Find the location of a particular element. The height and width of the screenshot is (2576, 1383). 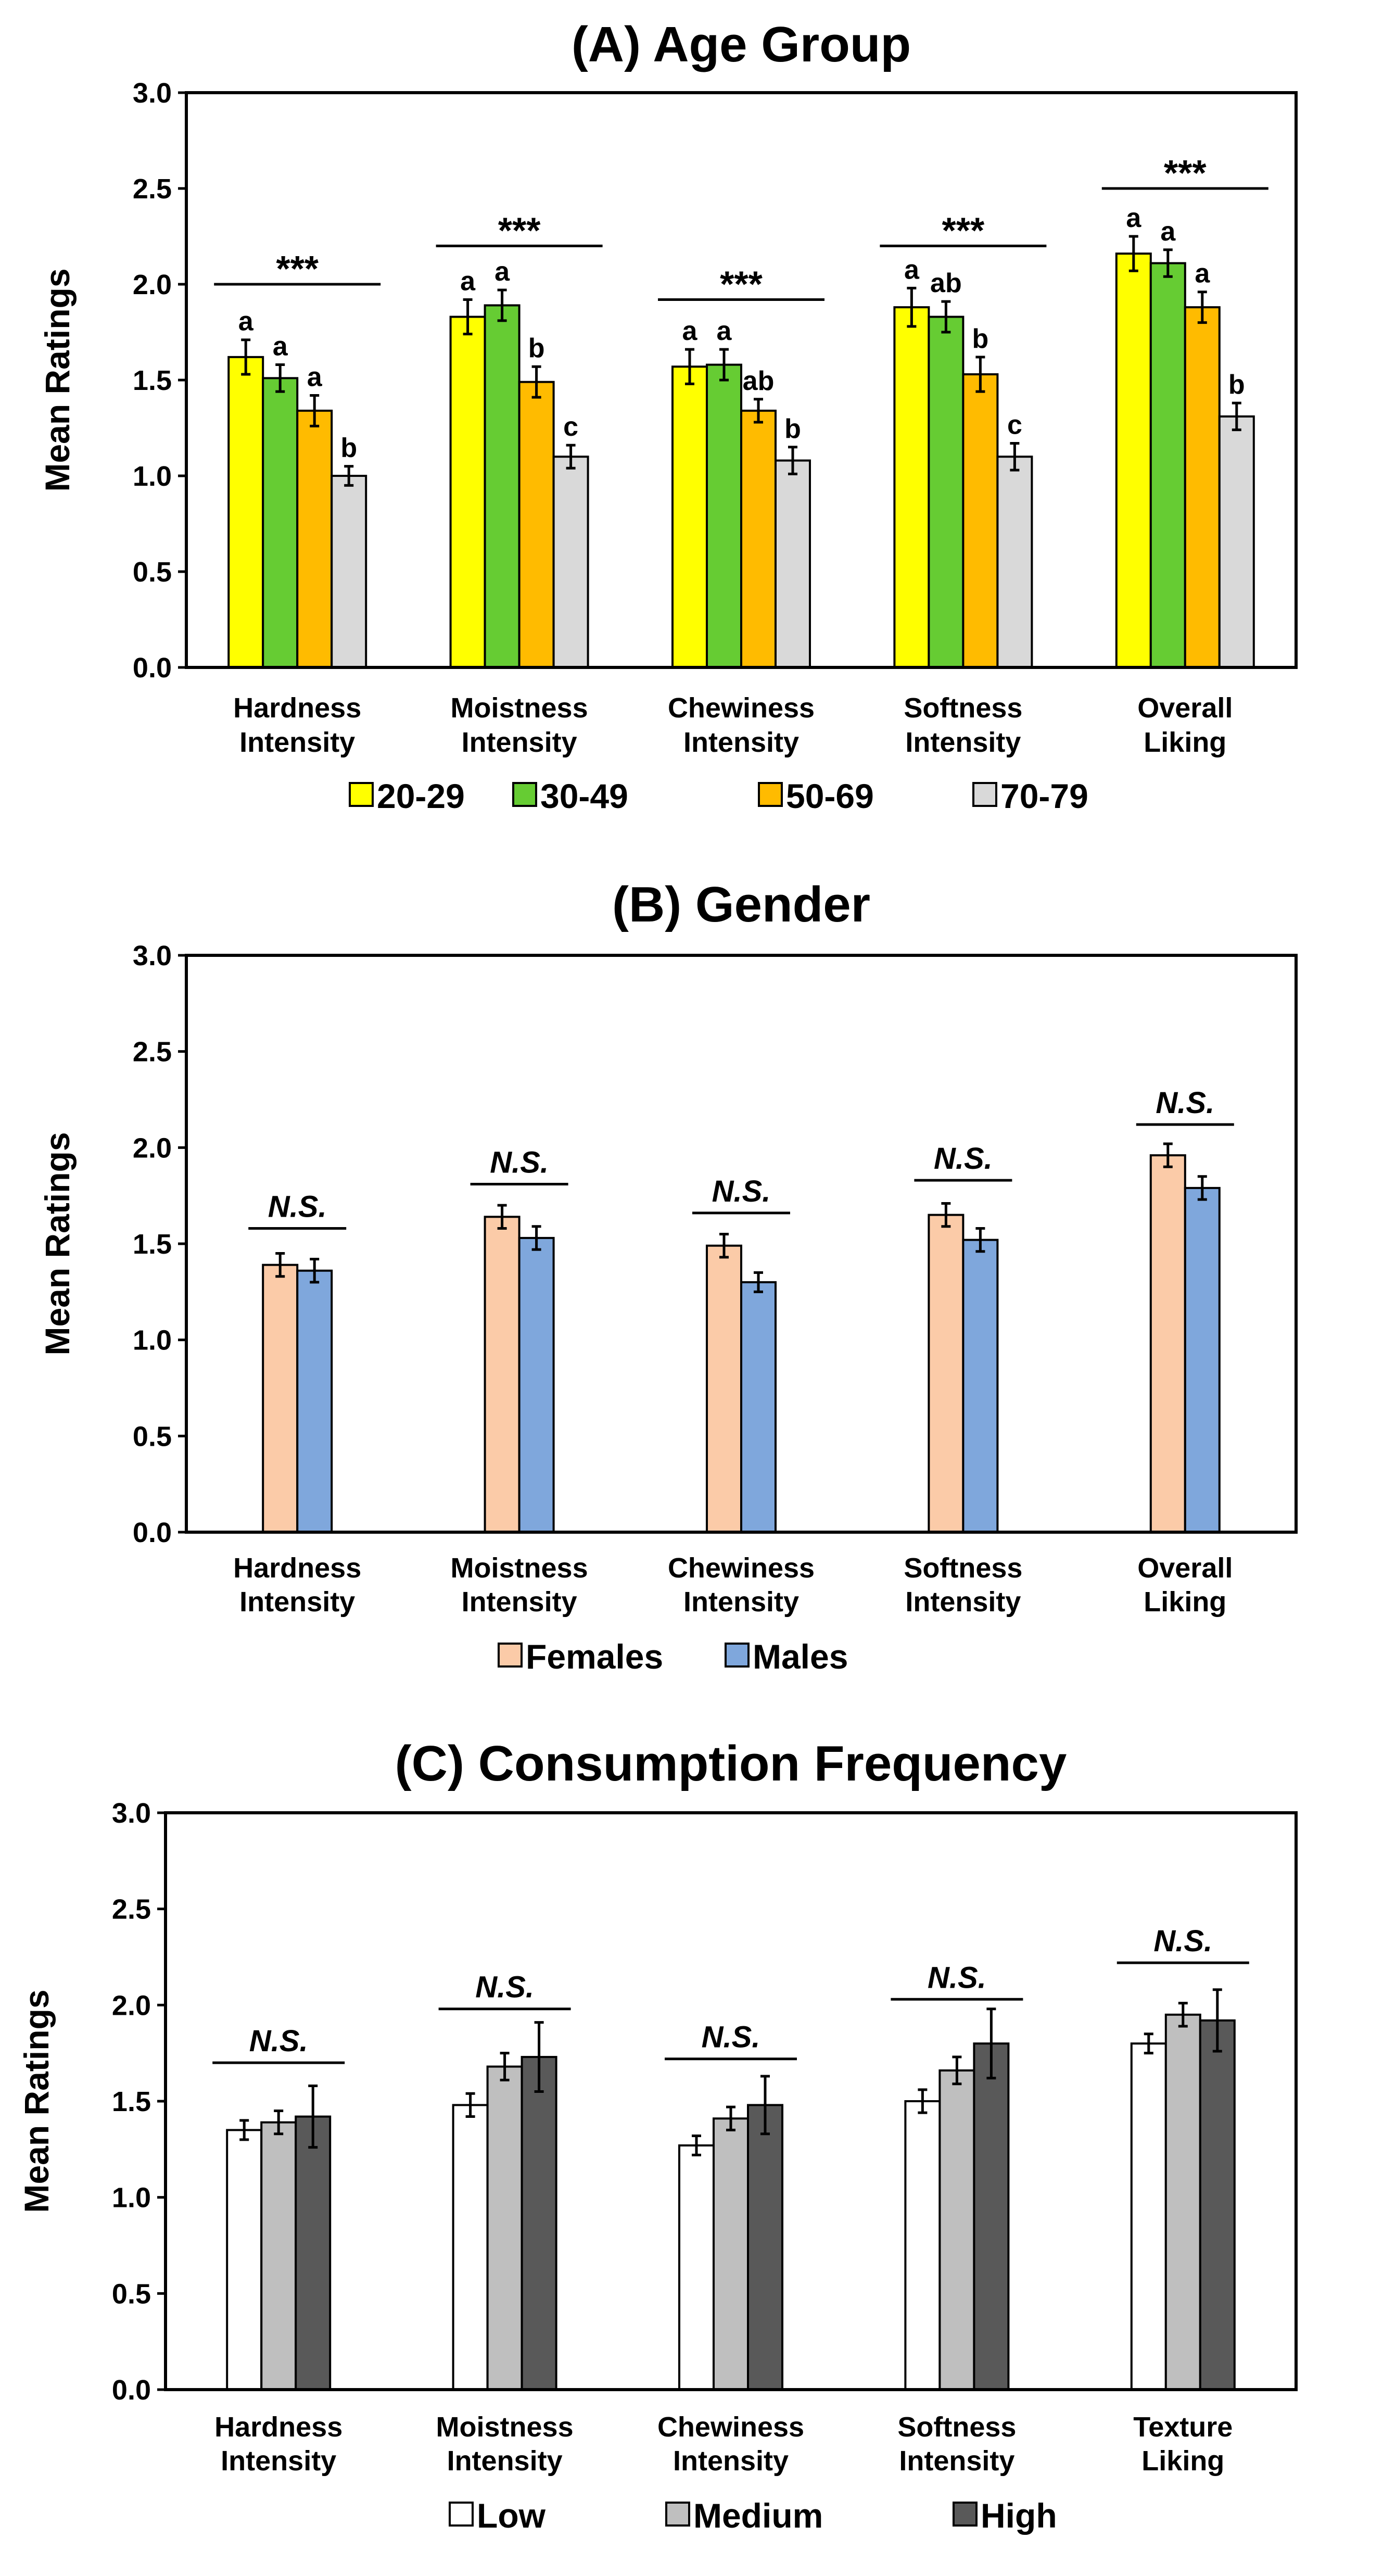

category-label: Softness is located at coordinates (963, 708).